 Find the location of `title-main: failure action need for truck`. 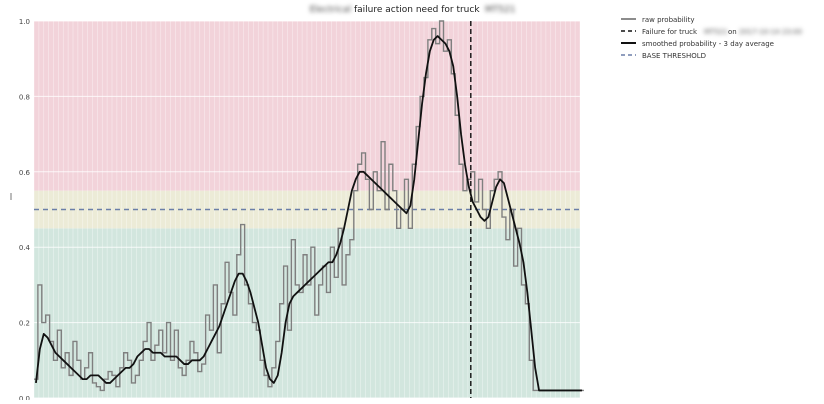

title-main: failure action need for truck is located at coordinates (417, 10).